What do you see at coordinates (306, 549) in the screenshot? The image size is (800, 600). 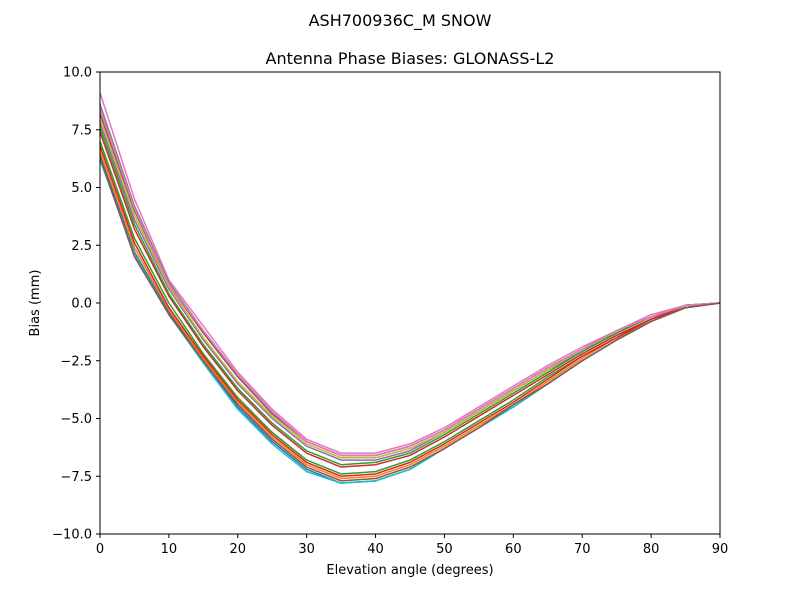 I see `x-tick-label: 30` at bounding box center [306, 549].